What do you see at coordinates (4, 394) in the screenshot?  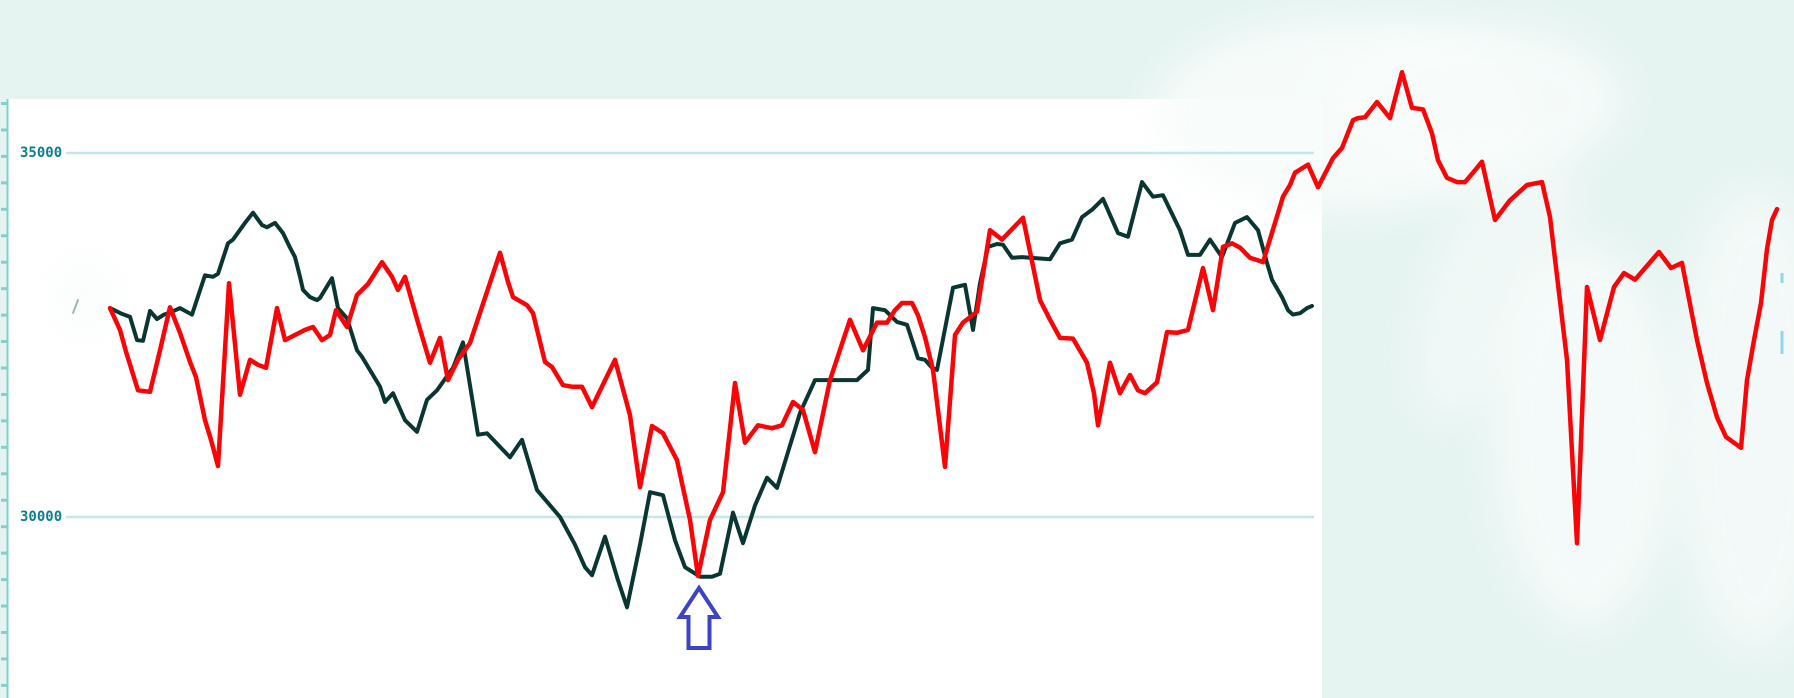 I see `y-axis-ticks` at bounding box center [4, 394].